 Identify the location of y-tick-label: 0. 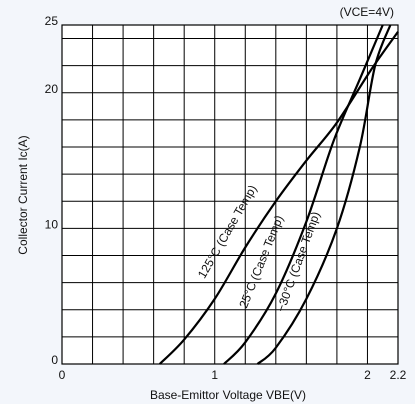
(54, 360).